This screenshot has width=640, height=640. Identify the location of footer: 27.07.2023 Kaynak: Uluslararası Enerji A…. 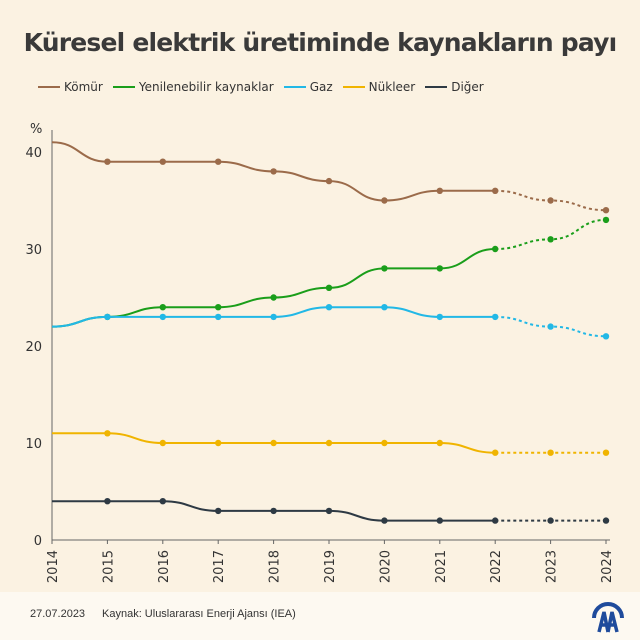
(320, 616).